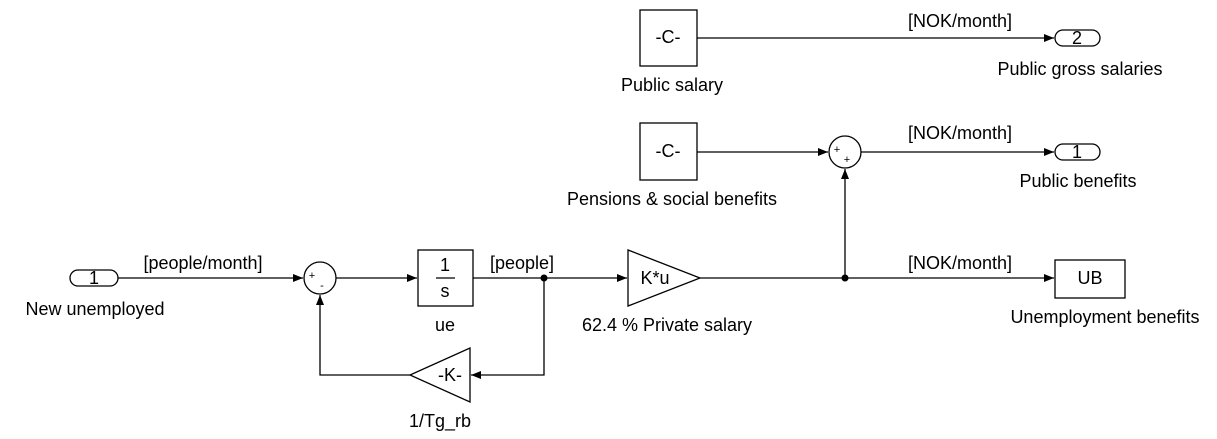 This screenshot has width=1217, height=439. I want to click on block-text: K*u, so click(654, 278).